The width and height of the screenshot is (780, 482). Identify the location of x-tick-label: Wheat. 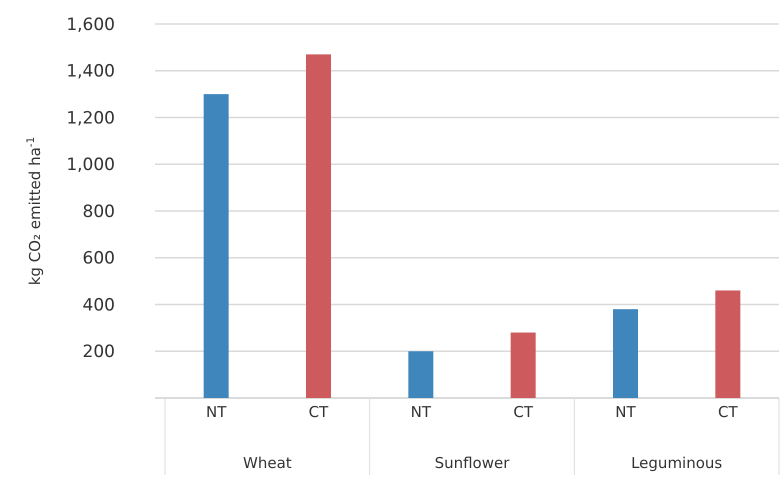
(267, 463).